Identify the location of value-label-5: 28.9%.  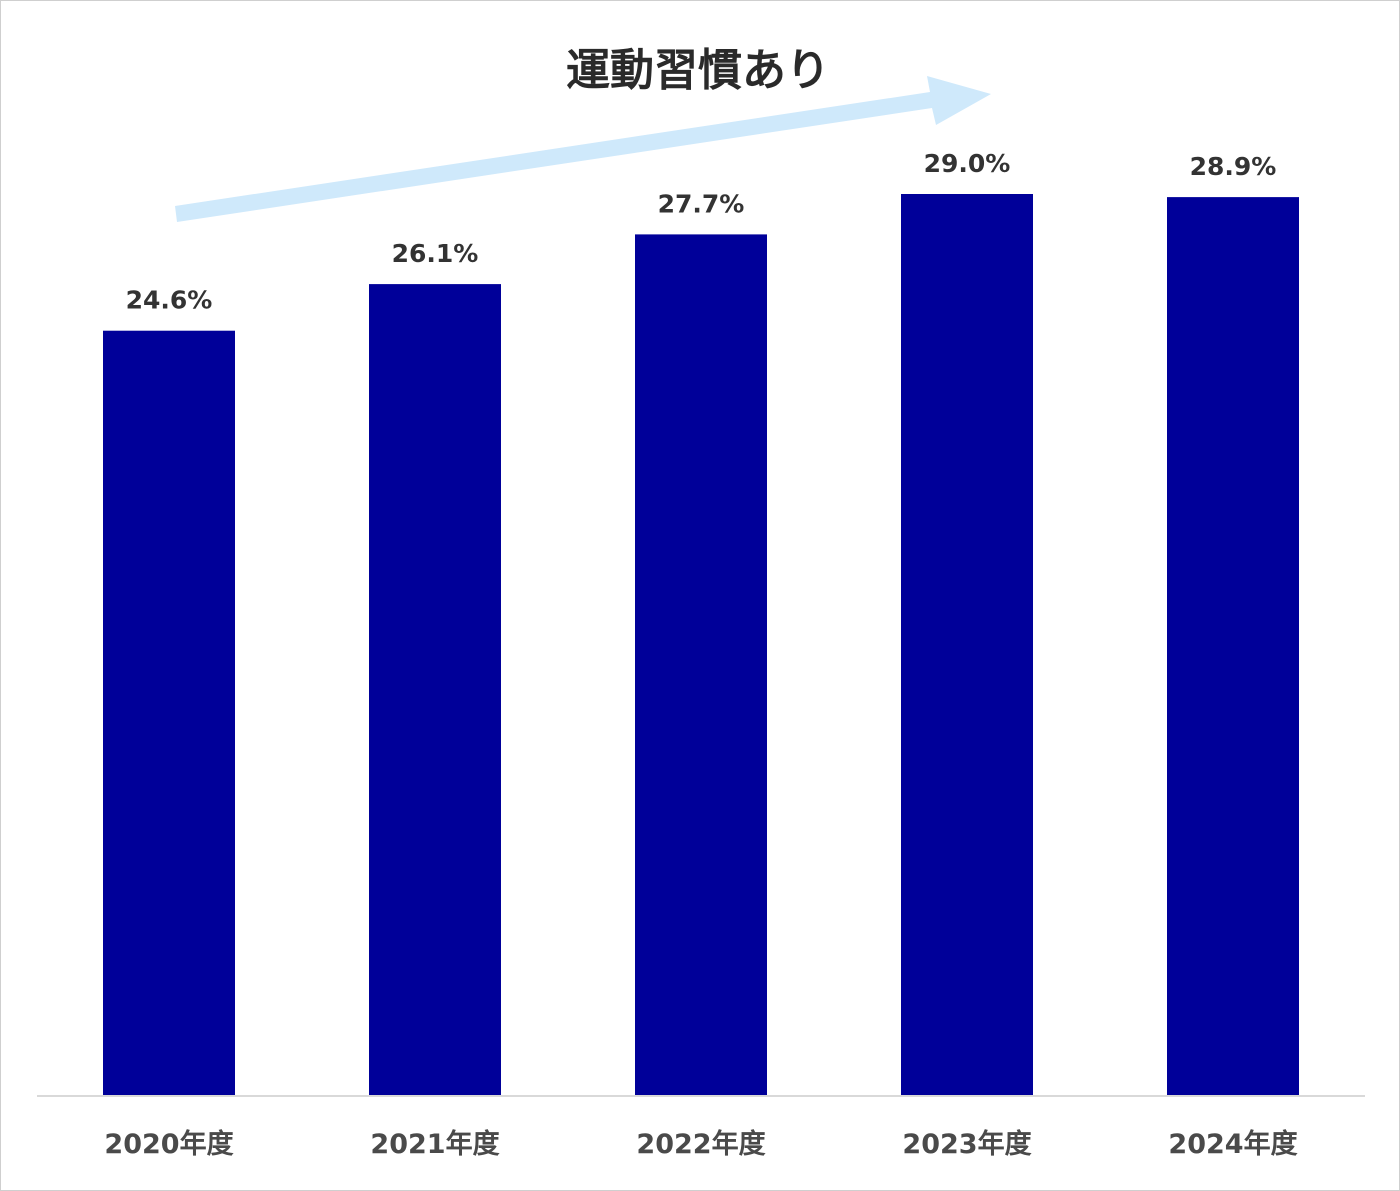
(1233, 166).